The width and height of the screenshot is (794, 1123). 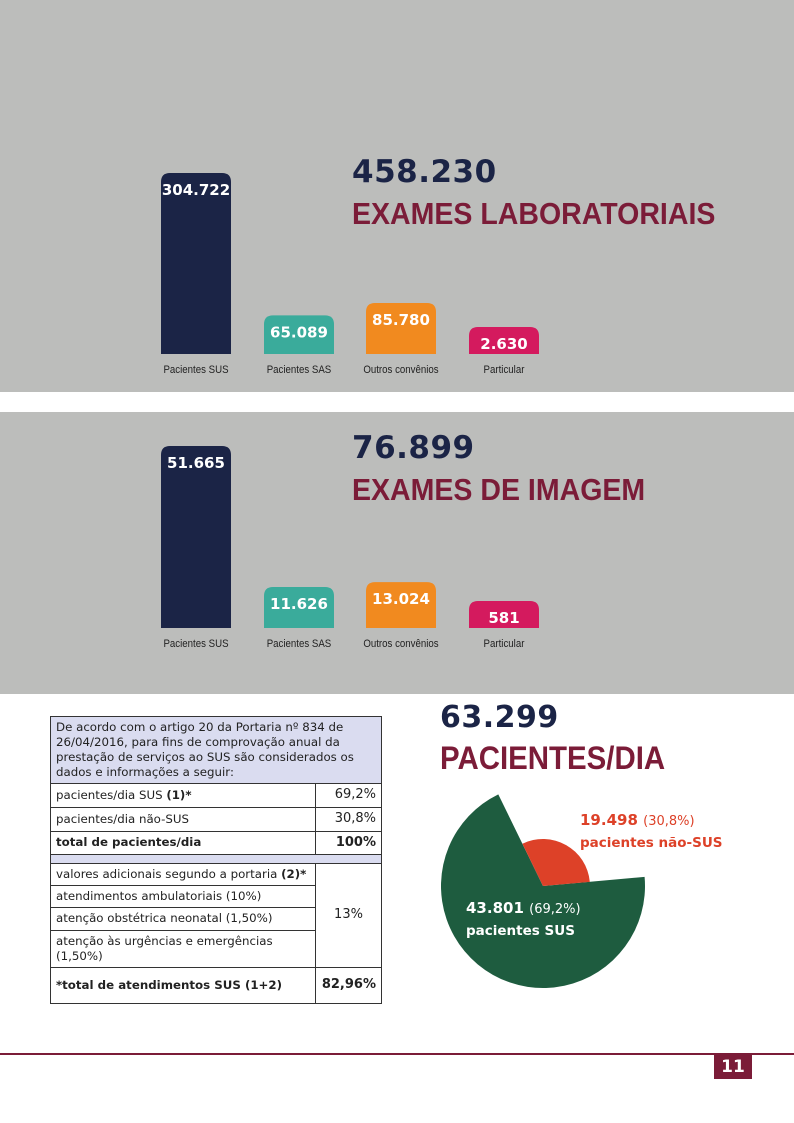 I want to click on extra-value: 13%, so click(x=348, y=915).